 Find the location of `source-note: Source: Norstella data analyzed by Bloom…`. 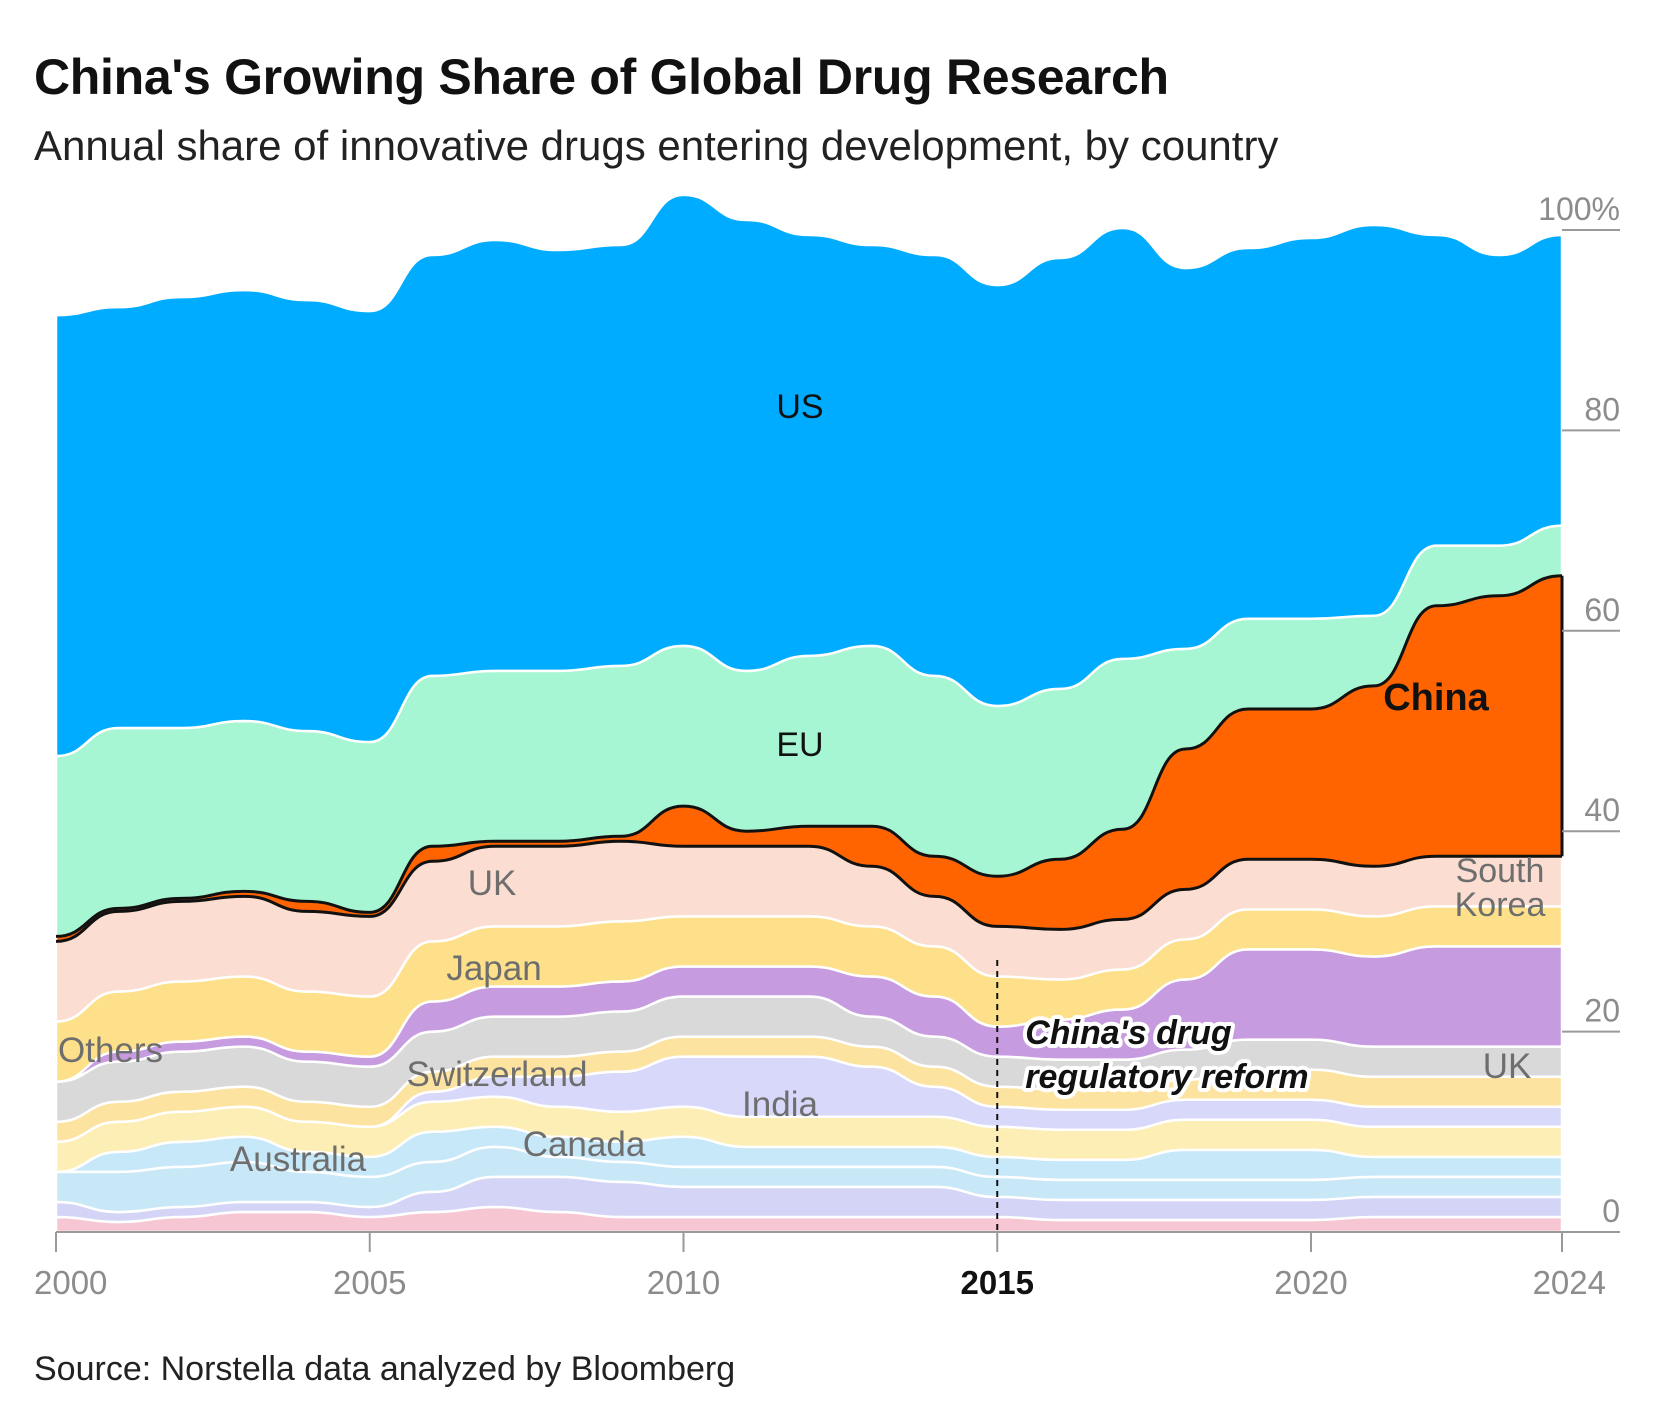

source-note: Source: Norstella data analyzed by Bloom… is located at coordinates (385, 1369).